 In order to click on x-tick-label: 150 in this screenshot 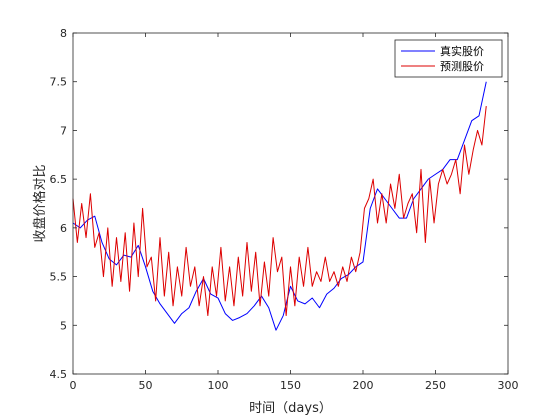, I will do `click(290, 385)`.